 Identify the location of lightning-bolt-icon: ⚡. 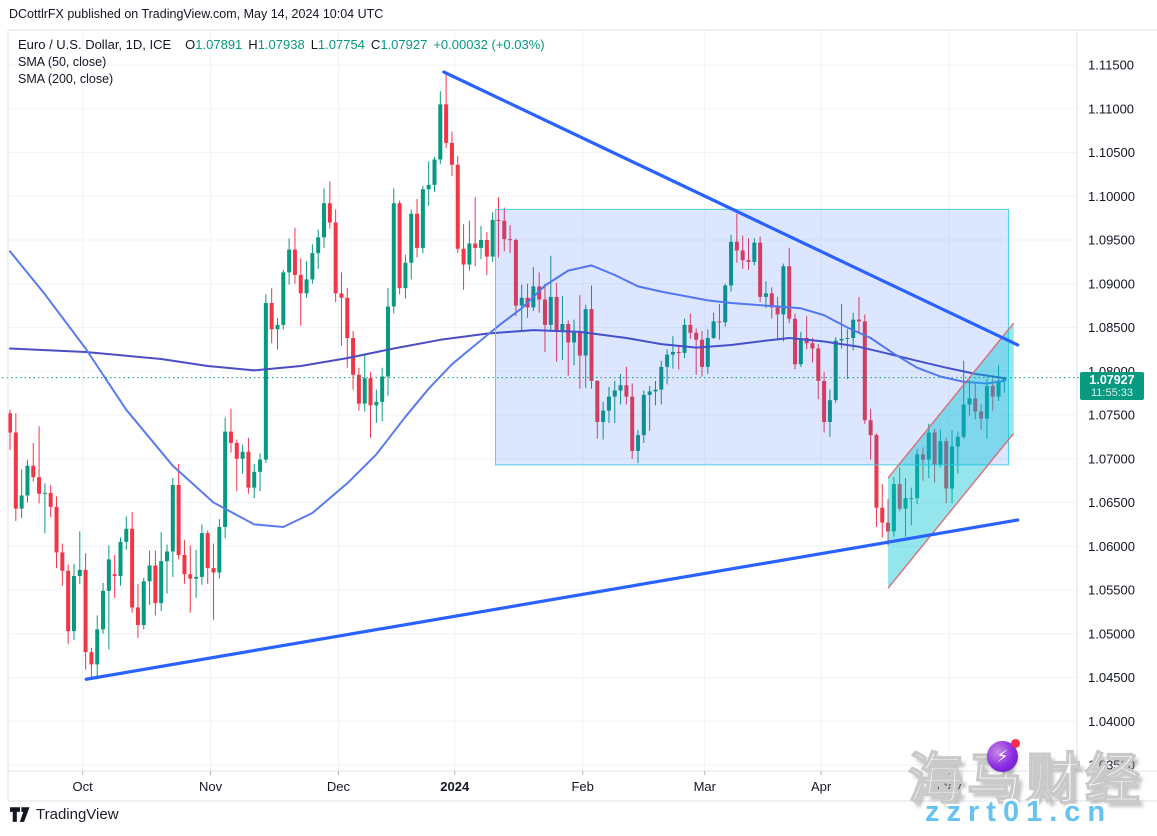
(1002, 756).